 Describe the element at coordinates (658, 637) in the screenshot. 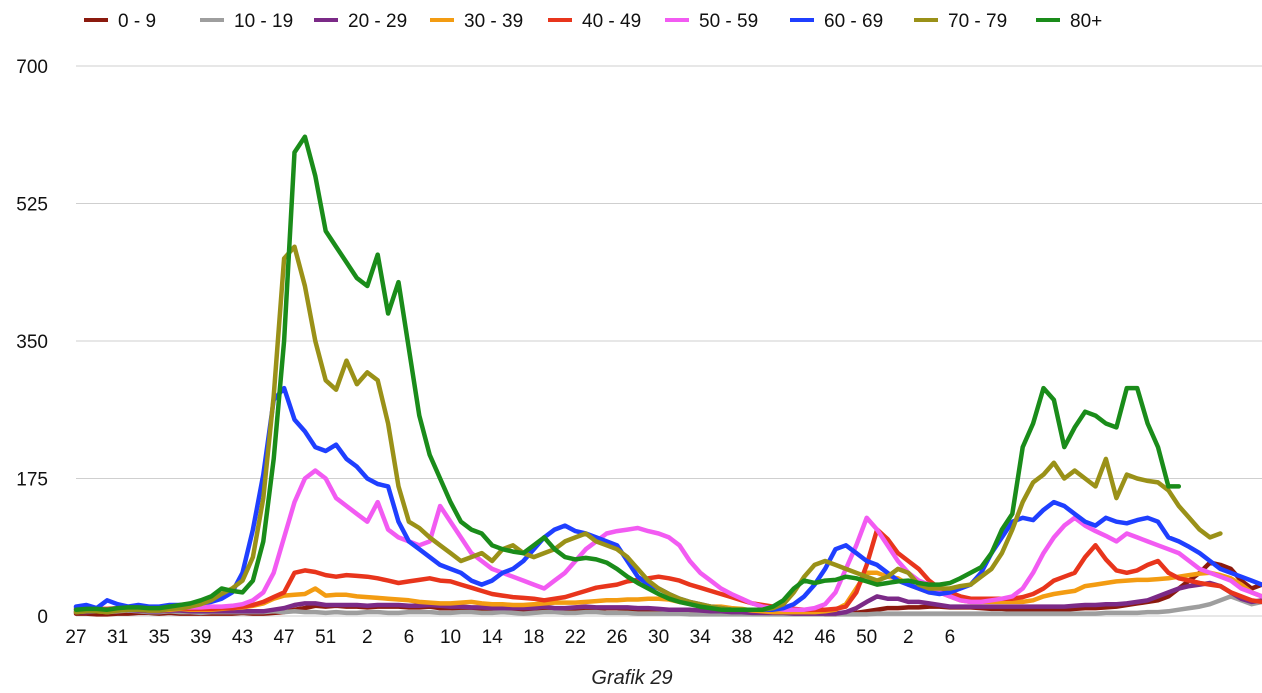

I see `x-tick-label: 30` at that location.